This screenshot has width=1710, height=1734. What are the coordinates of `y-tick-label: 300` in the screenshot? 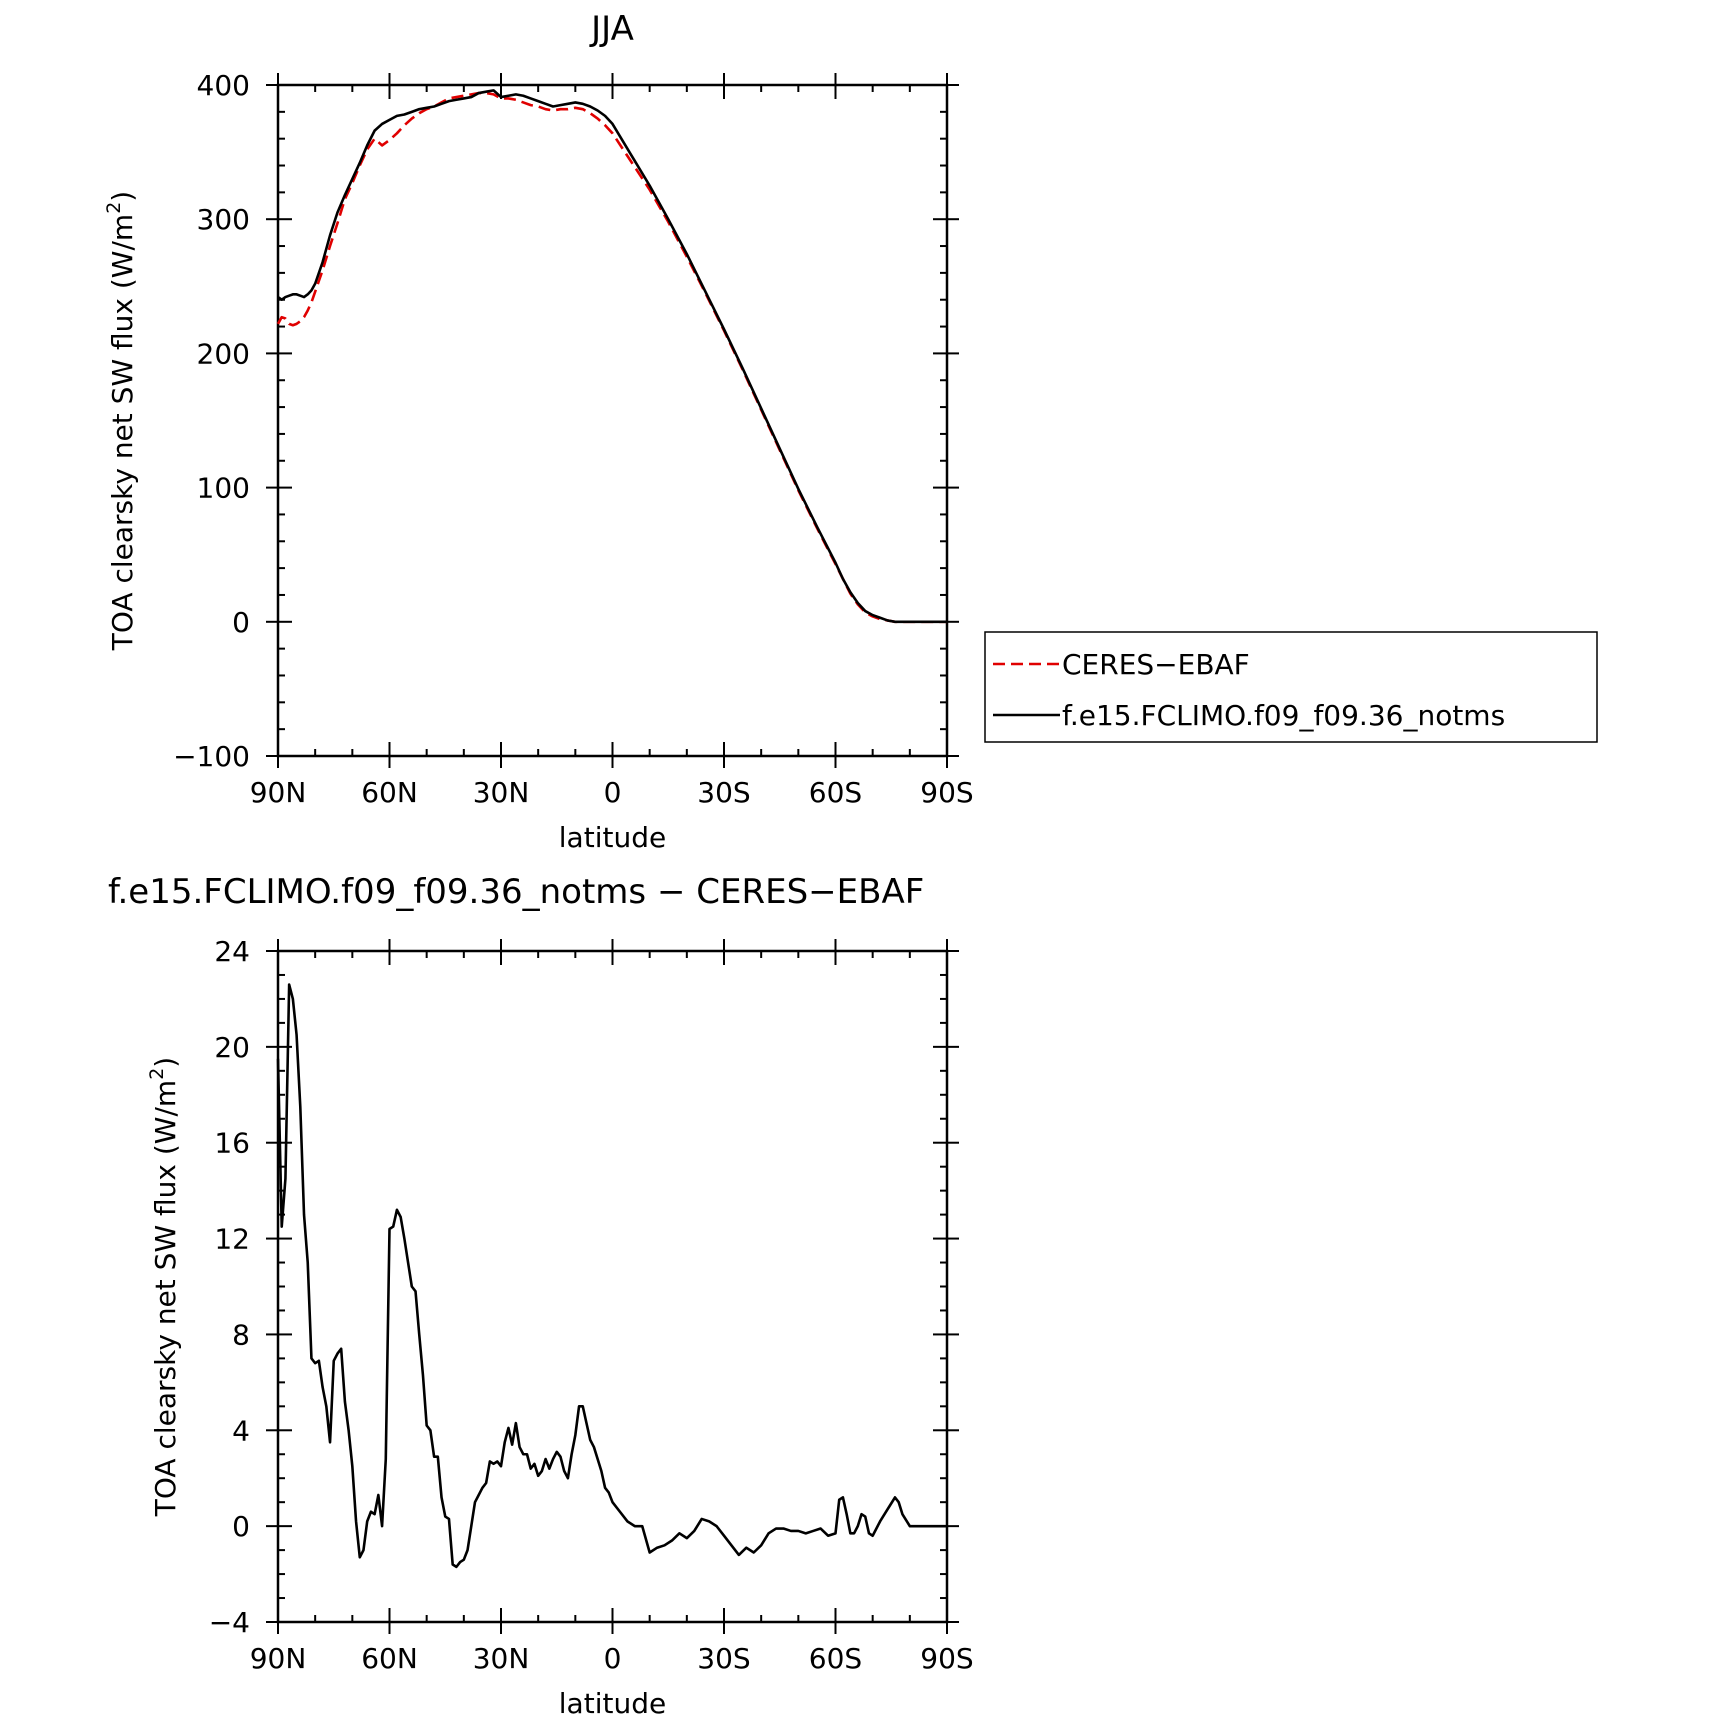 It's located at (223, 219).